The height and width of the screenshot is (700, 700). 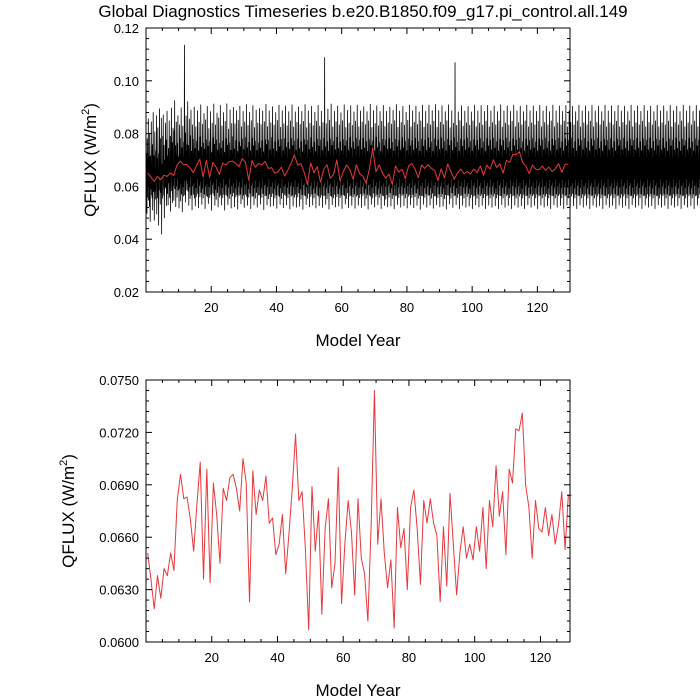 I want to click on y-tick-label: 0.0720, so click(x=119, y=432).